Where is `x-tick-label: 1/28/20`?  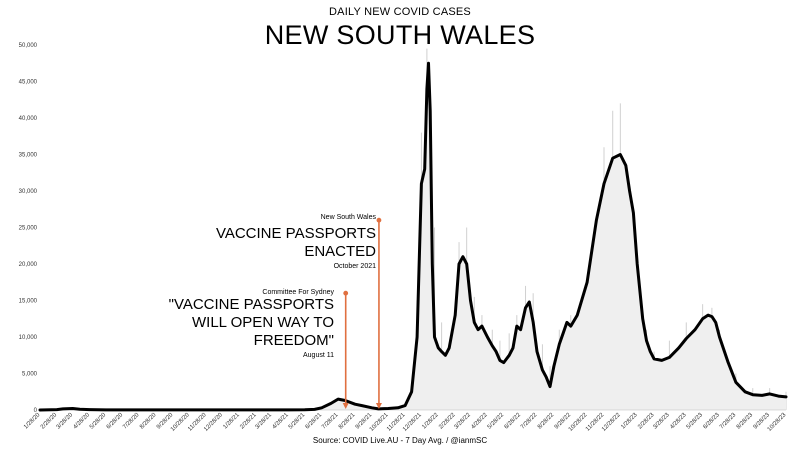 x-tick-label: 1/28/20 is located at coordinates (32, 421).